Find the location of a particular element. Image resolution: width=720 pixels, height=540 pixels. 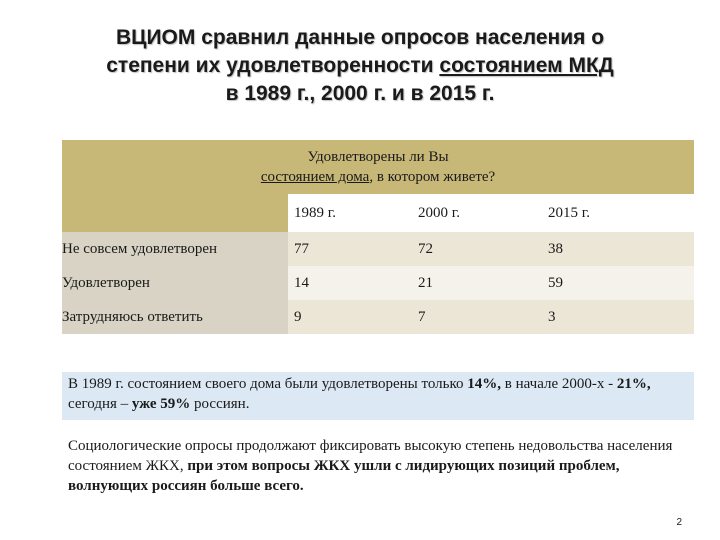

header-corner is located at coordinates (175, 213).